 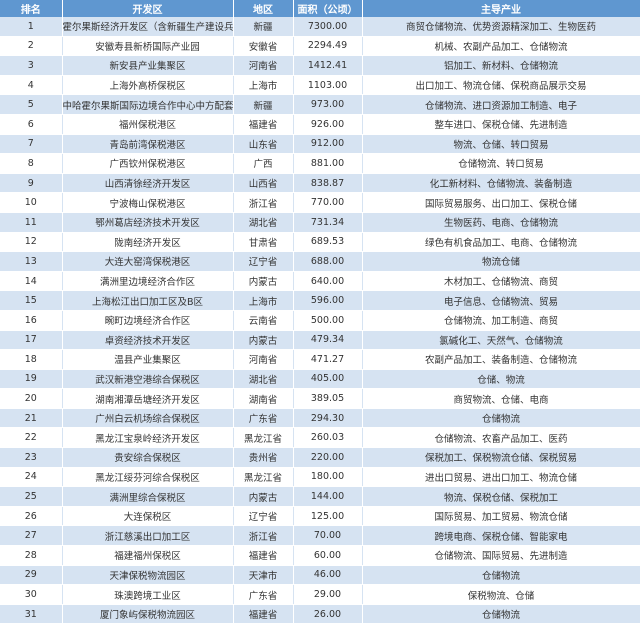 I want to click on cell-region: 天津市, so click(x=263, y=575).